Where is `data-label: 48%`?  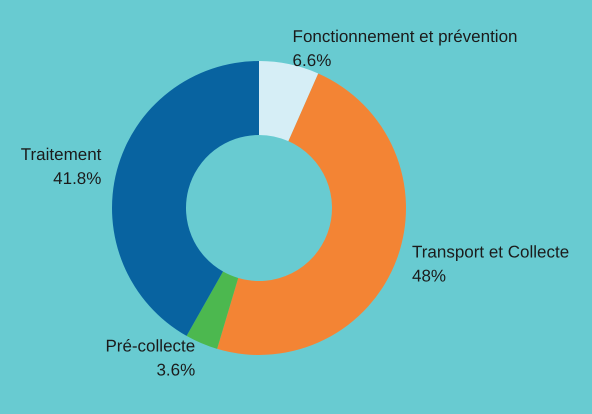 data-label: 48% is located at coordinates (429, 276).